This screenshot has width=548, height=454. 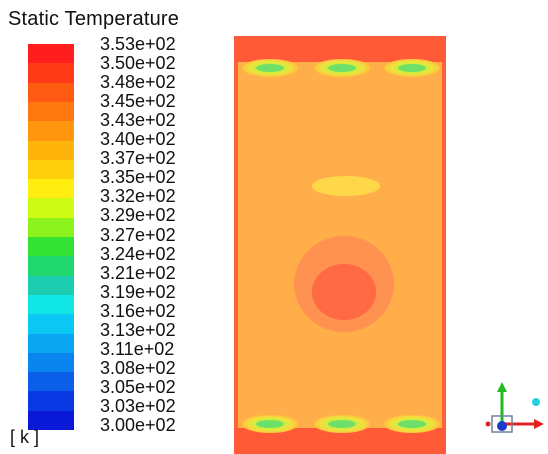 I want to click on colorbar-tick-label: 3.03e+02, so click(x=138, y=405).